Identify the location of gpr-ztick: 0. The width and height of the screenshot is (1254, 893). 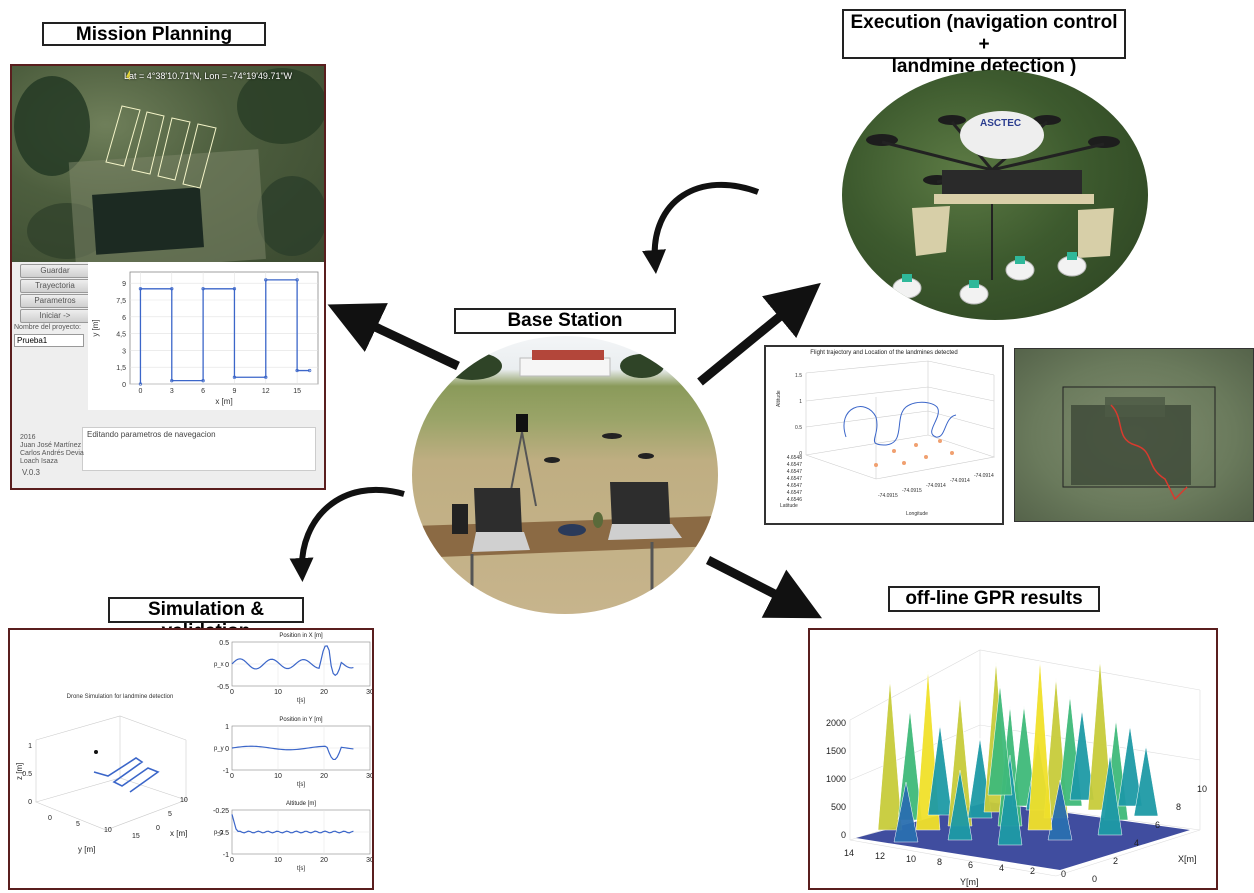
(843, 835).